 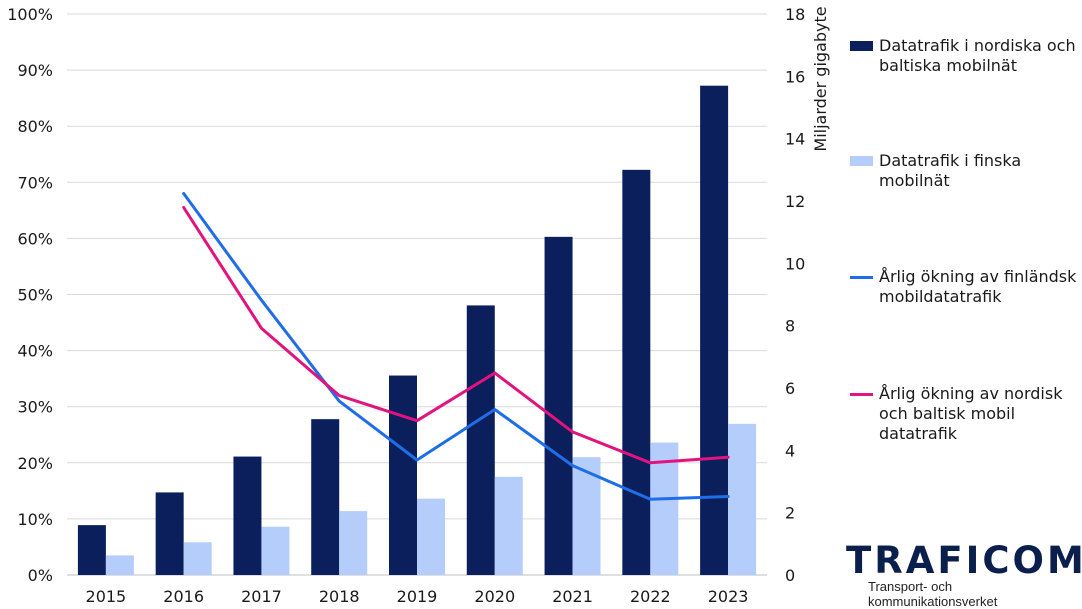 I want to click on right-axis-tick-label: 10, so click(x=795, y=263).